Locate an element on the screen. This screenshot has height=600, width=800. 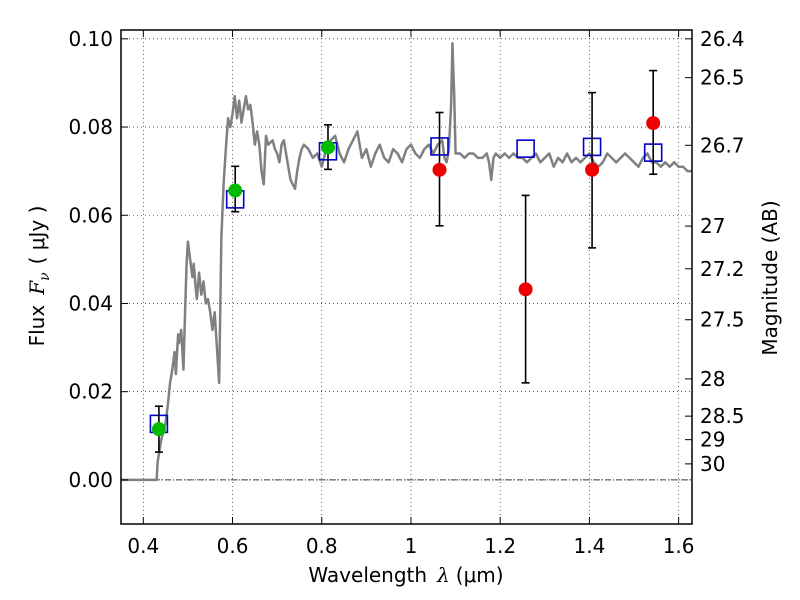
x-tick-label: 1.6 is located at coordinates (679, 546).